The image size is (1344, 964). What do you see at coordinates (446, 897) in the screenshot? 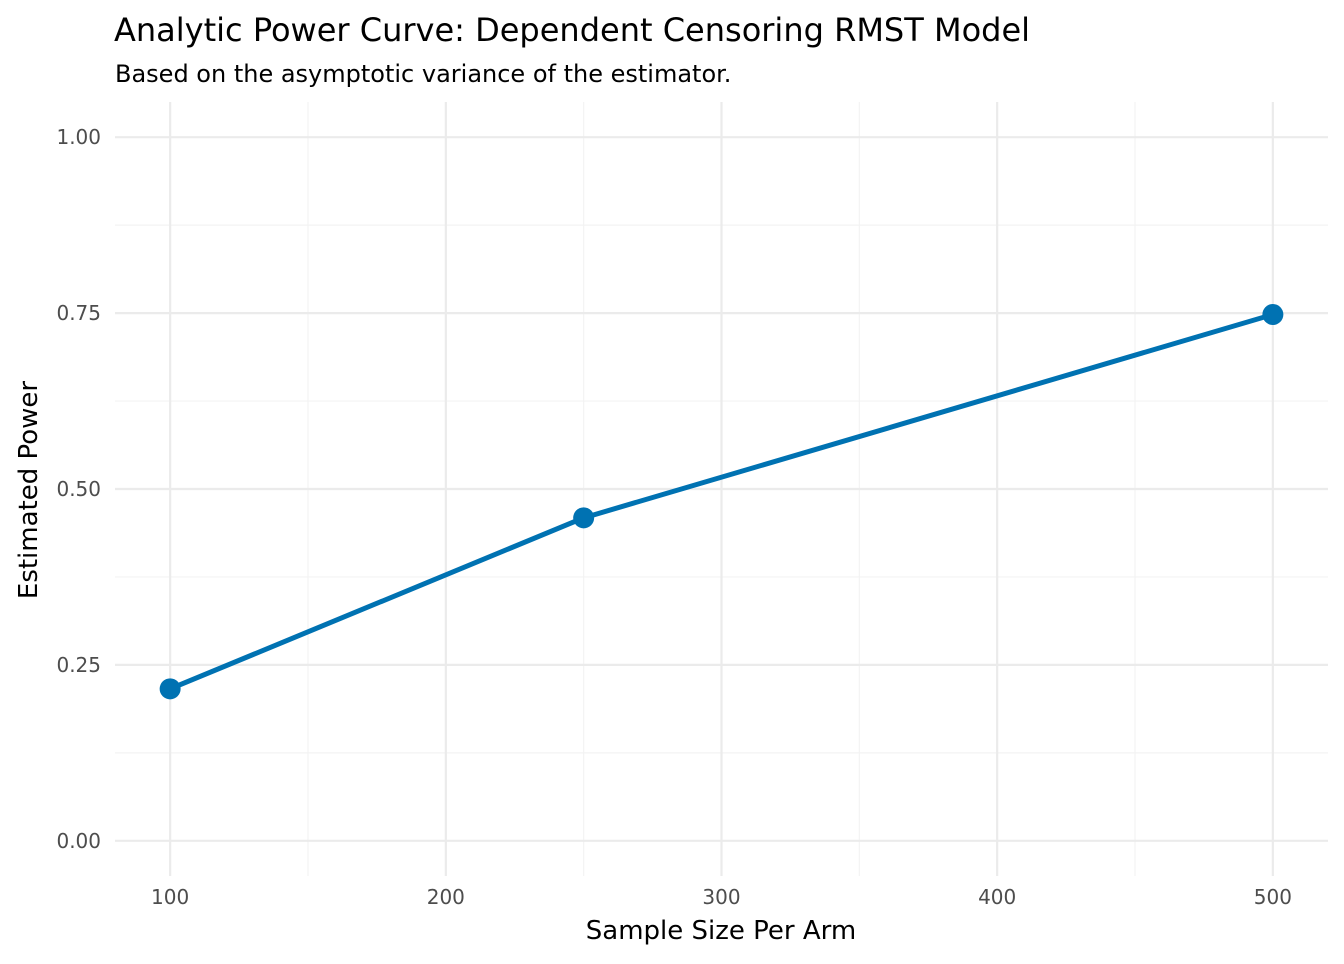
I see `x-tick-label: 200` at bounding box center [446, 897].